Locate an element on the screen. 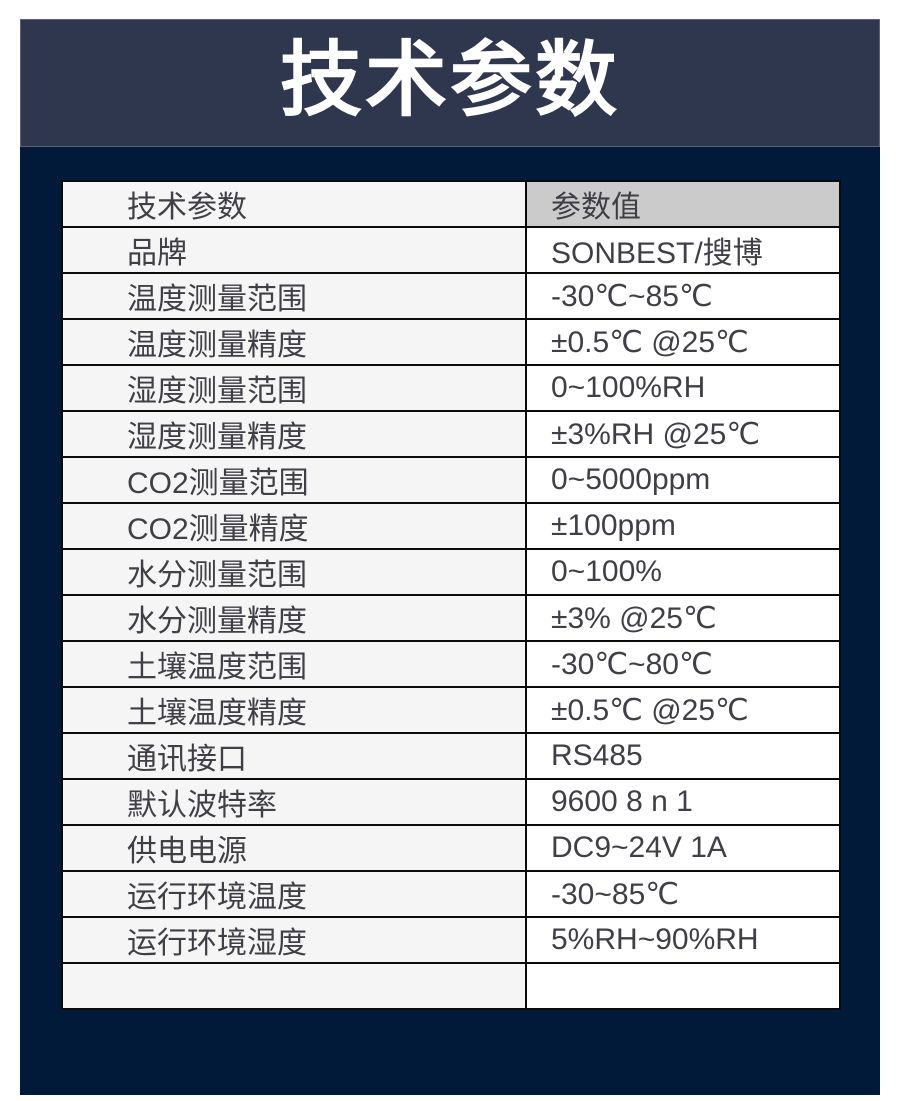 The image size is (900, 1101). column-header-value: 参数值 is located at coordinates (683, 204).